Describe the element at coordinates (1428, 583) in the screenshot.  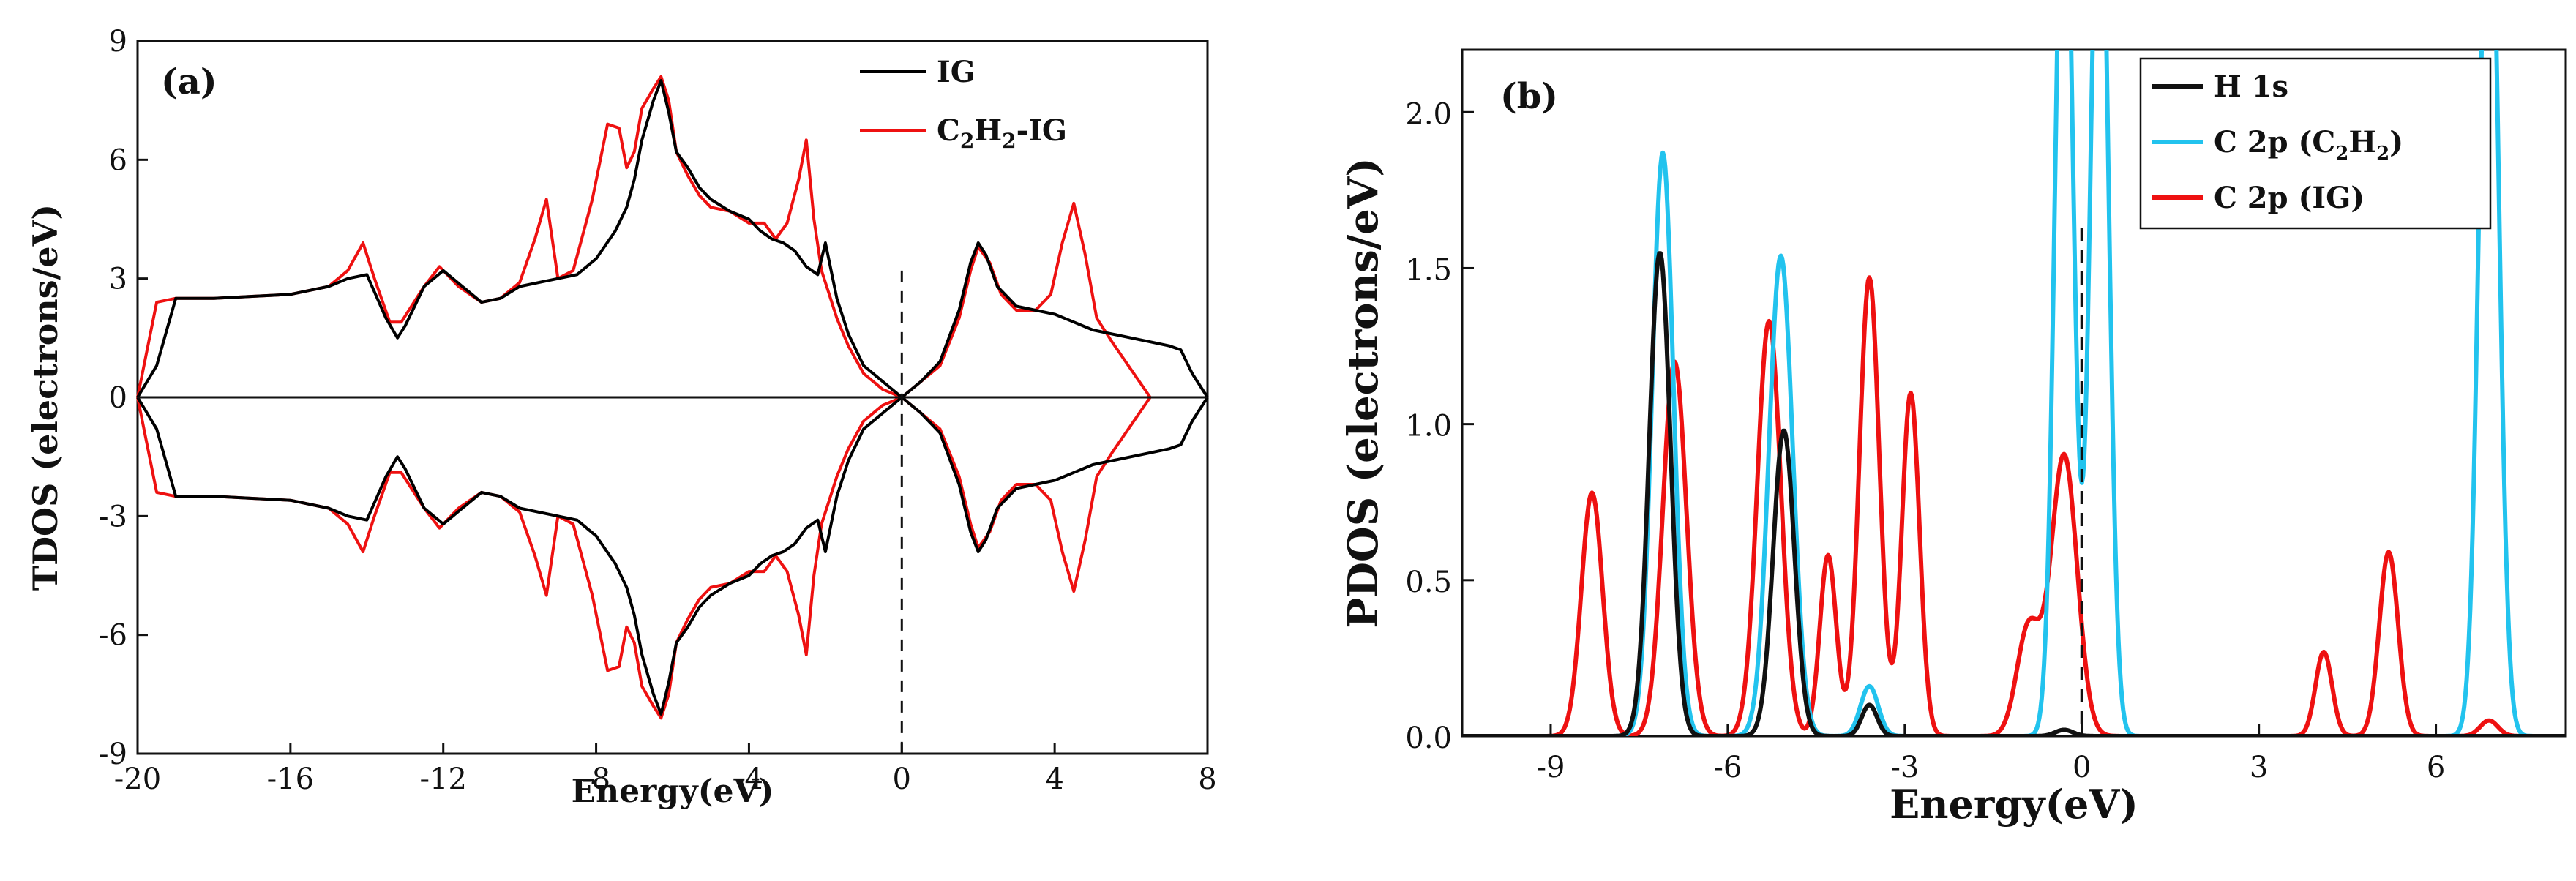
I see `y-tick-label: 0.5` at that location.